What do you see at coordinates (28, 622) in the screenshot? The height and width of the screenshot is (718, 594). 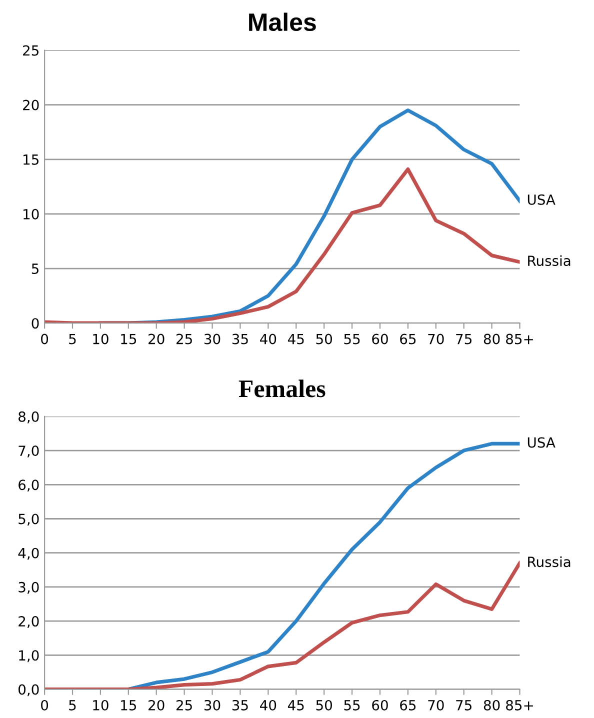 I see `y-tick-label: 2,0` at bounding box center [28, 622].